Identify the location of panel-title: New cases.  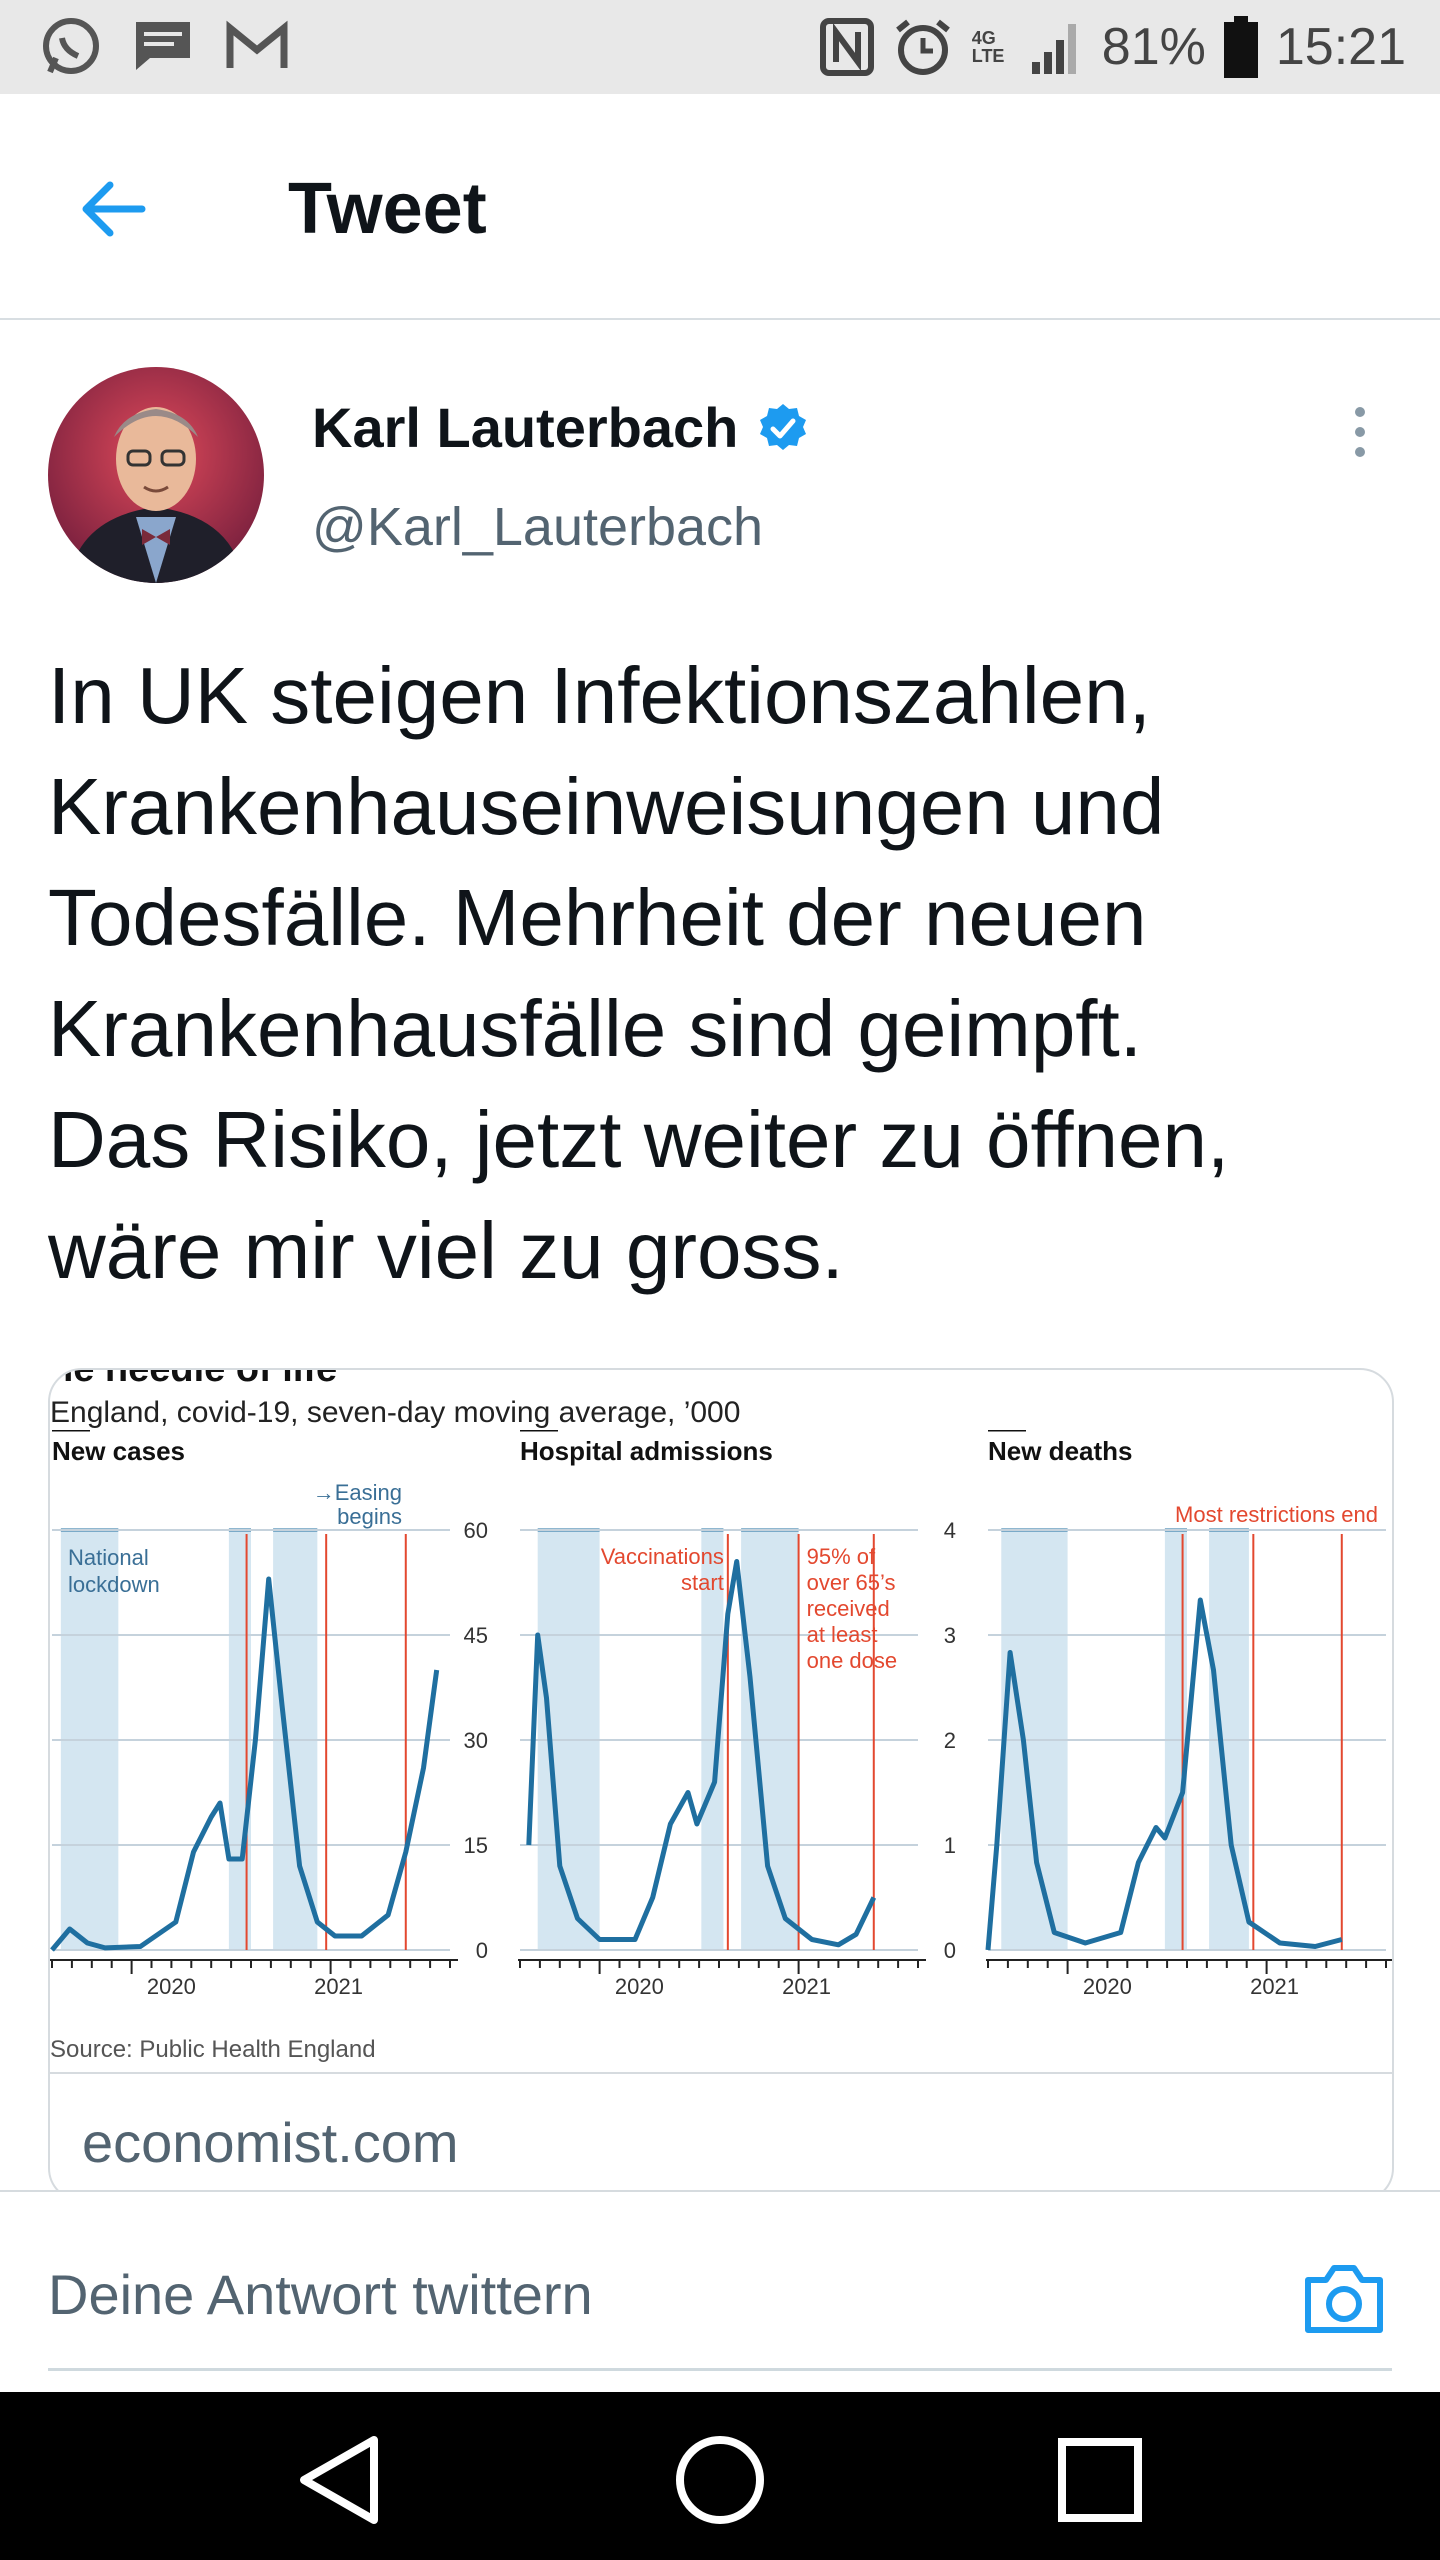
(118, 1451).